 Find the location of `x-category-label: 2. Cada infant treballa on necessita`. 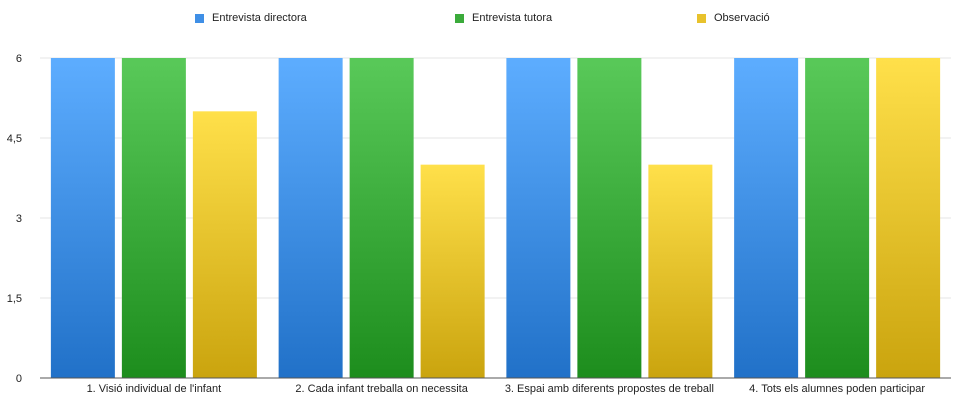

x-category-label: 2. Cada infant treballa on necessita is located at coordinates (381, 389).